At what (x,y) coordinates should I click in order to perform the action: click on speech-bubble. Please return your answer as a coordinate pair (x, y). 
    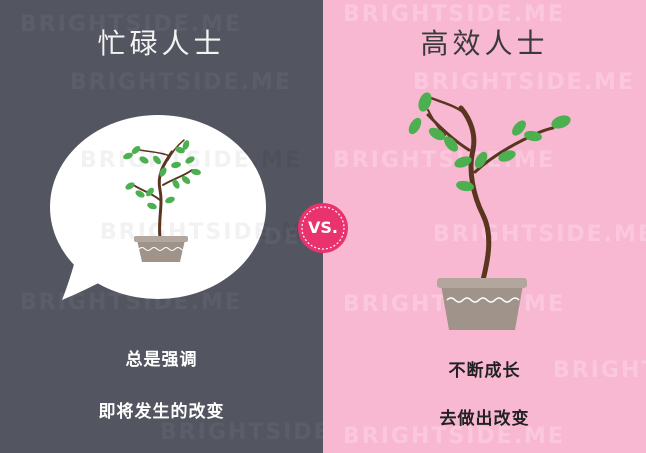
    Looking at the image, I should click on (158, 207).